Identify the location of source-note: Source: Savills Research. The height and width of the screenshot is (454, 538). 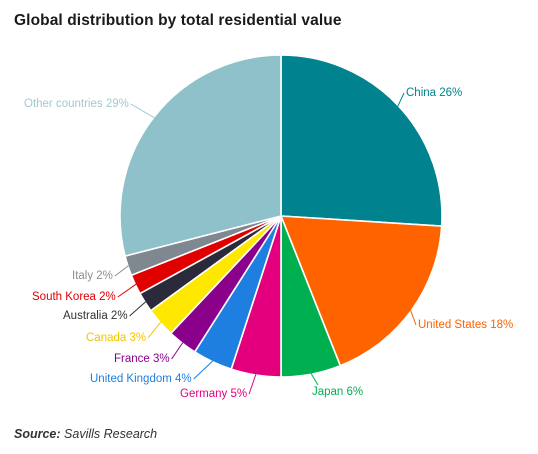
(86, 434).